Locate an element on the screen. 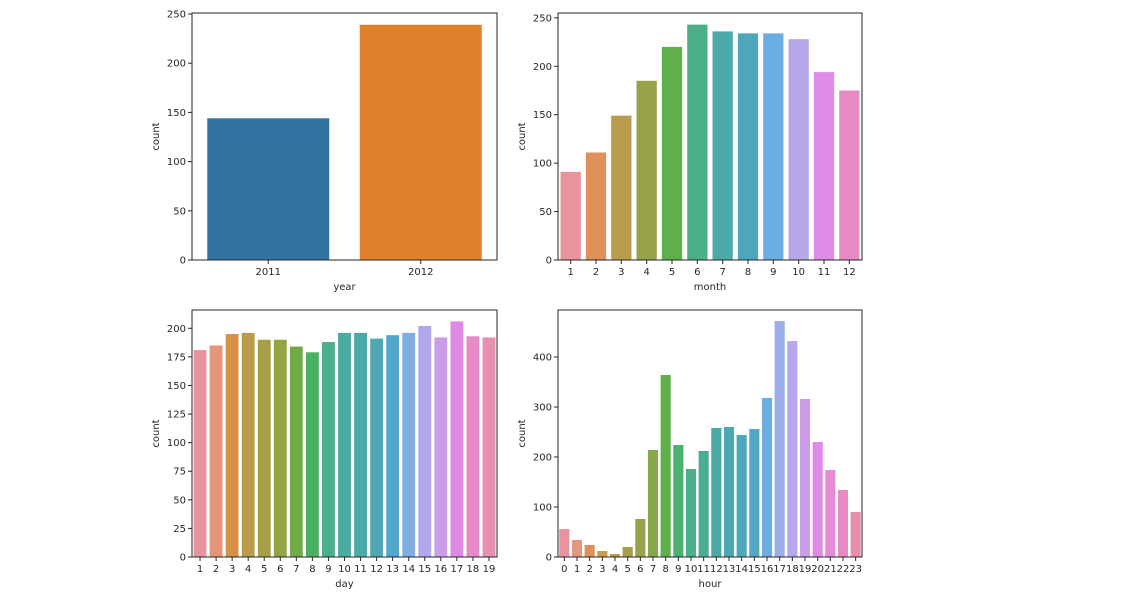 The image size is (1135, 602). y-tick-label: 125 is located at coordinates (176, 415).